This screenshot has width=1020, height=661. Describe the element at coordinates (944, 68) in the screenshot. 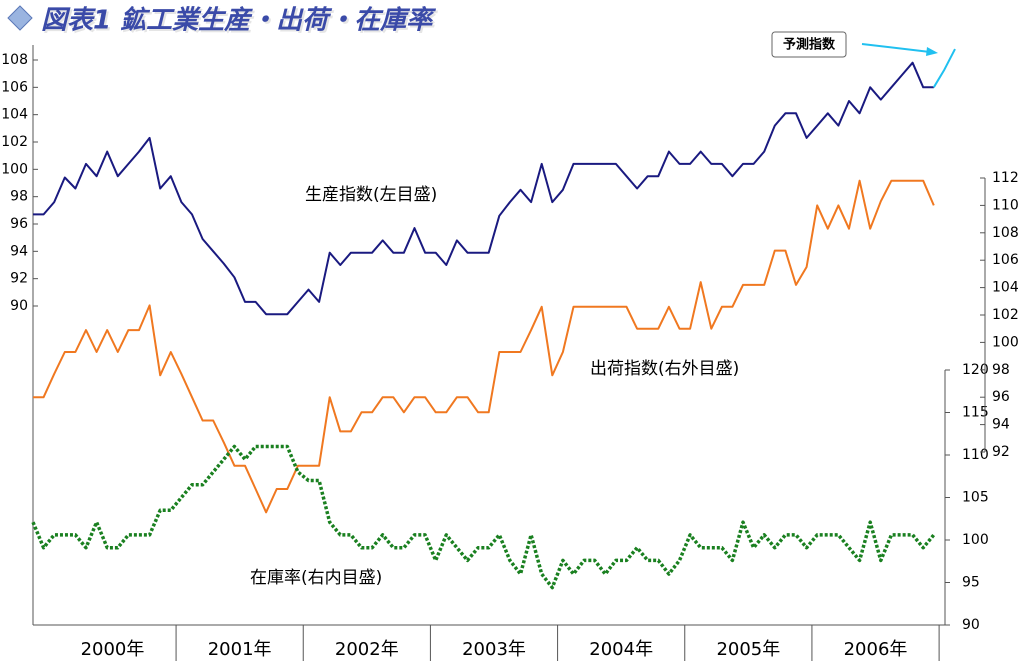

I see `series-line` at that location.